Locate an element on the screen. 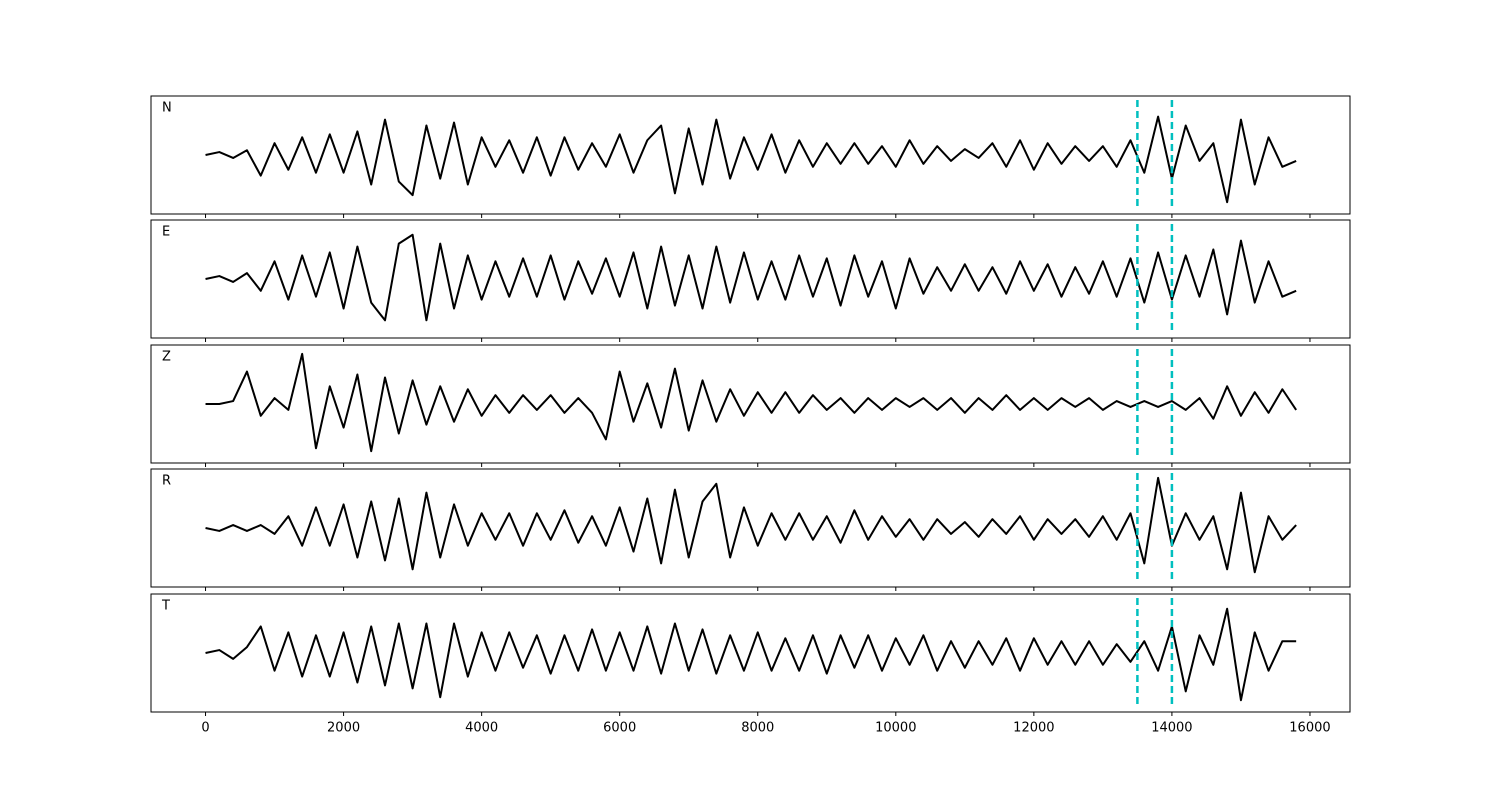 The image size is (1500, 800). x-tick-label: 0 is located at coordinates (205, 728).